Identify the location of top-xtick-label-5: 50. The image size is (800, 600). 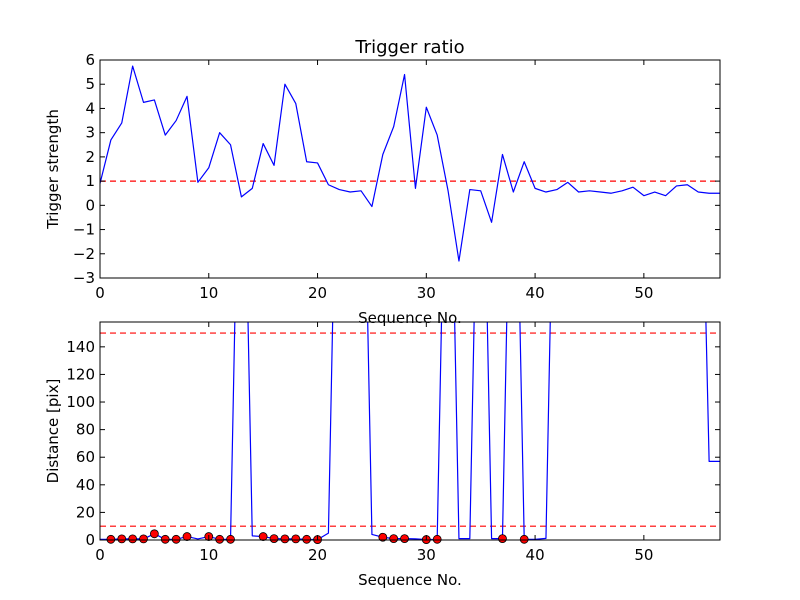
(643, 293).